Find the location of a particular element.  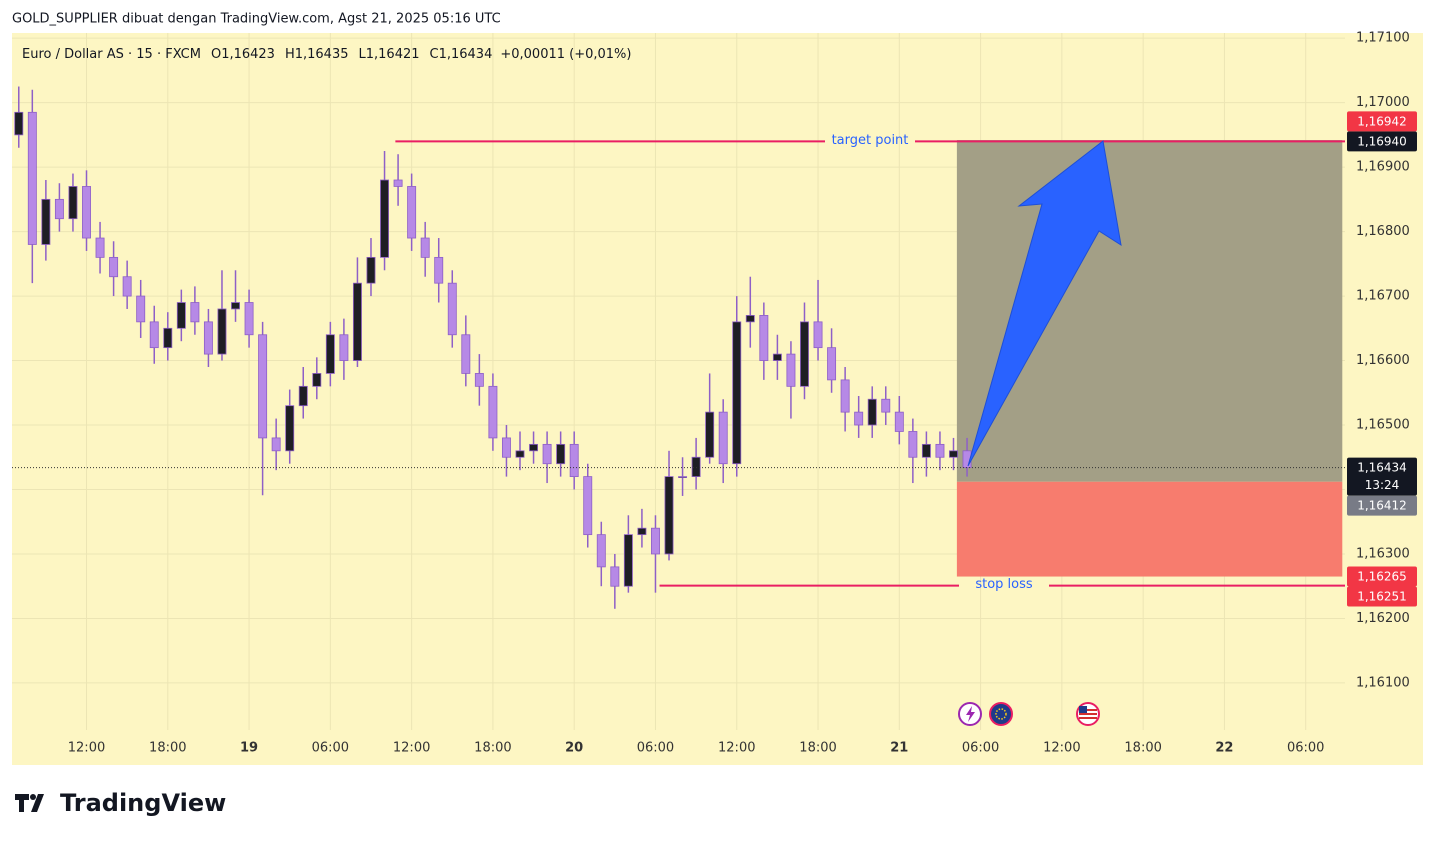

price-tag-label: 1,16265 is located at coordinates (1382, 577).